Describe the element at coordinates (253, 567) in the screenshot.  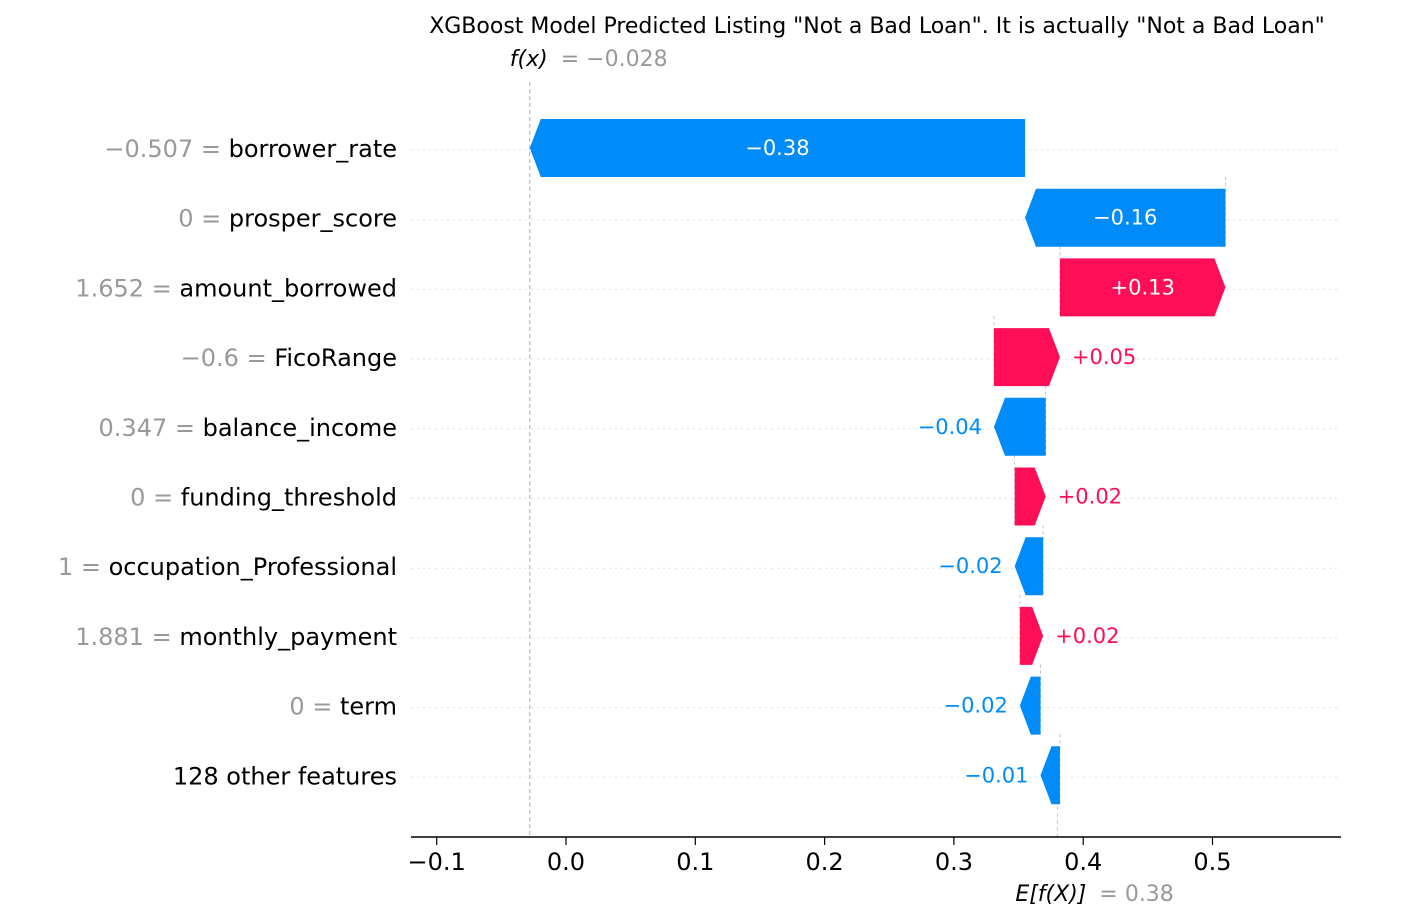
I see `feature-name: occupation_Professional` at that location.